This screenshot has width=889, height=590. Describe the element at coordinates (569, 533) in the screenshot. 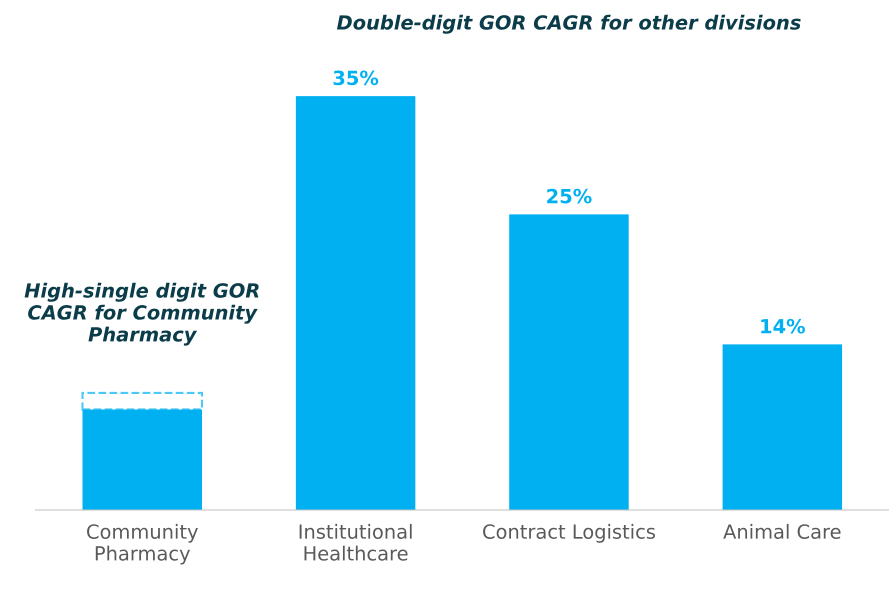

I see `x-tick-label: Contract Logistics` at that location.